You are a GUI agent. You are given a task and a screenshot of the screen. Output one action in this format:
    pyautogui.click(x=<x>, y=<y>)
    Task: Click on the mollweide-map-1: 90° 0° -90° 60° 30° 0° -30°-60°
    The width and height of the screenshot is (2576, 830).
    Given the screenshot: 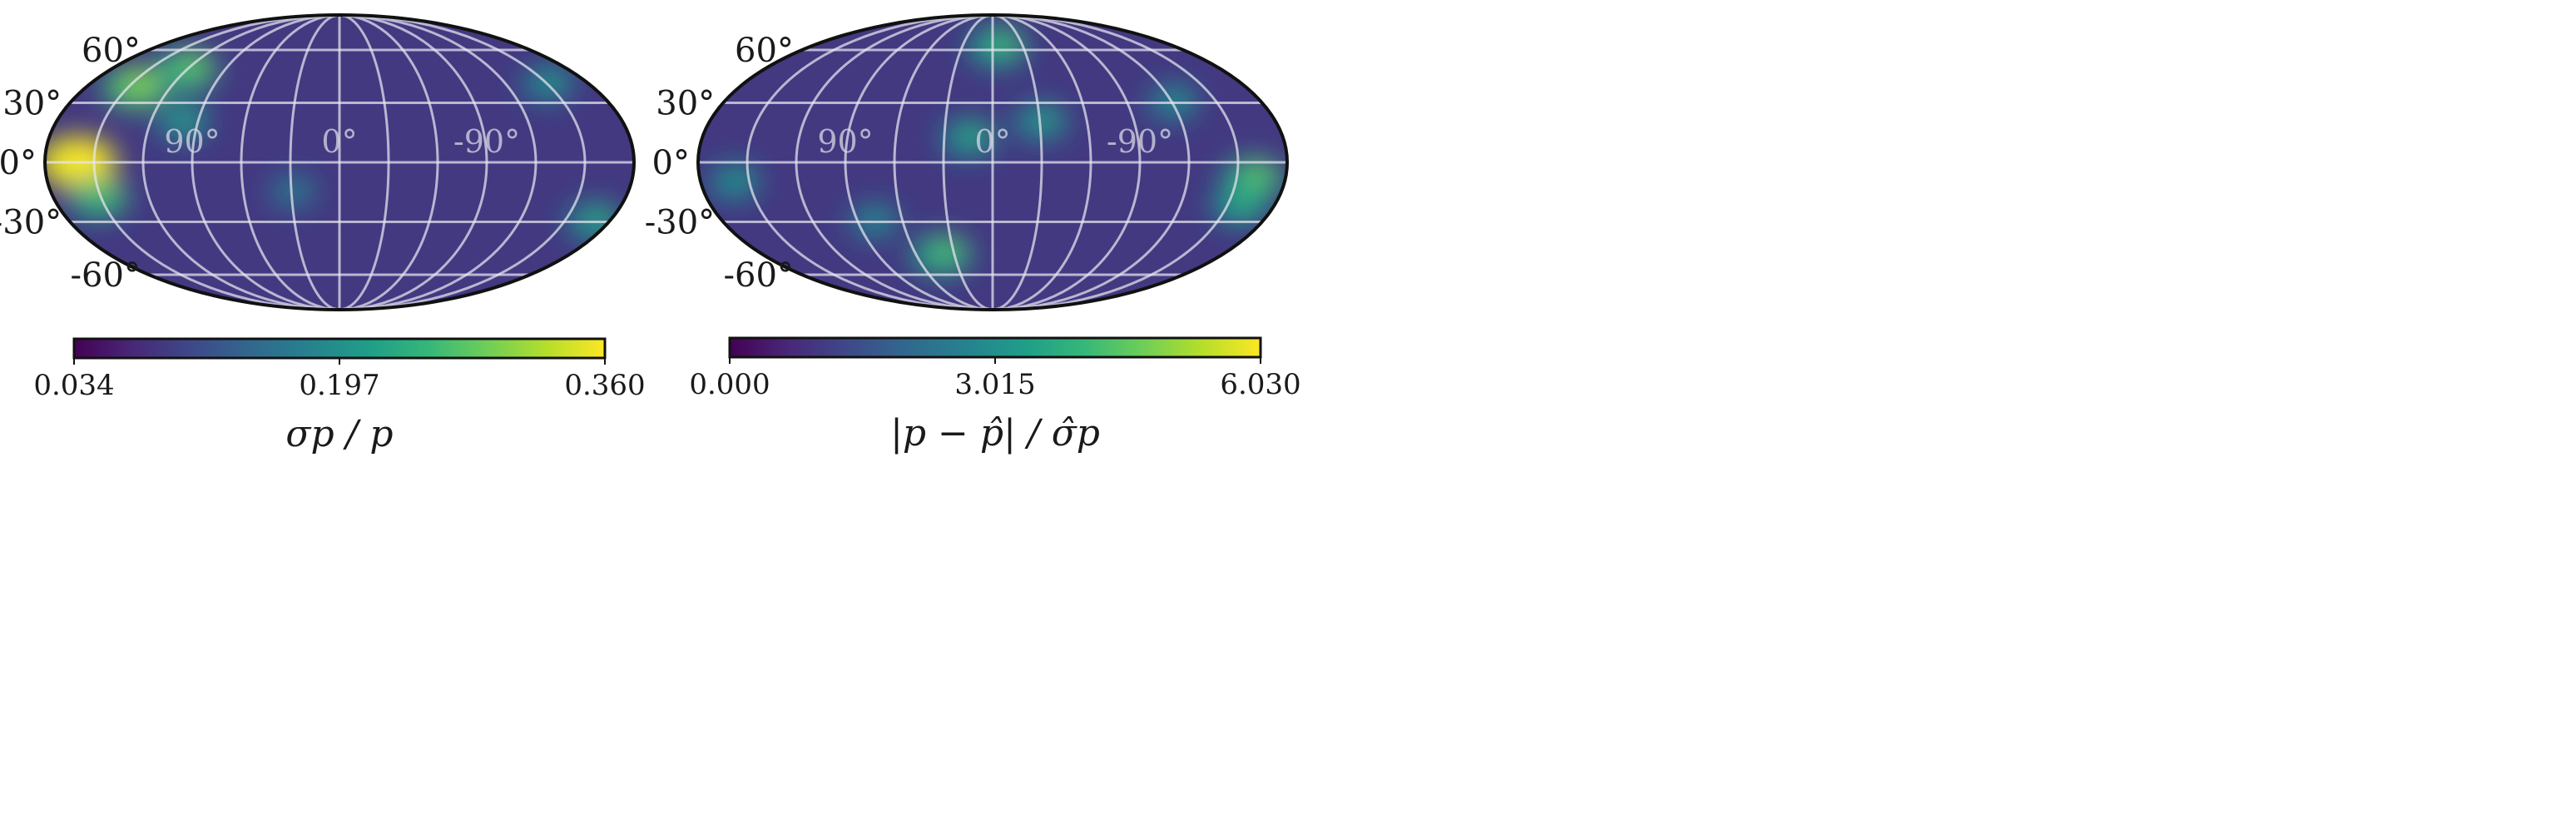 What is the action you would take?
    pyautogui.click(x=318, y=162)
    